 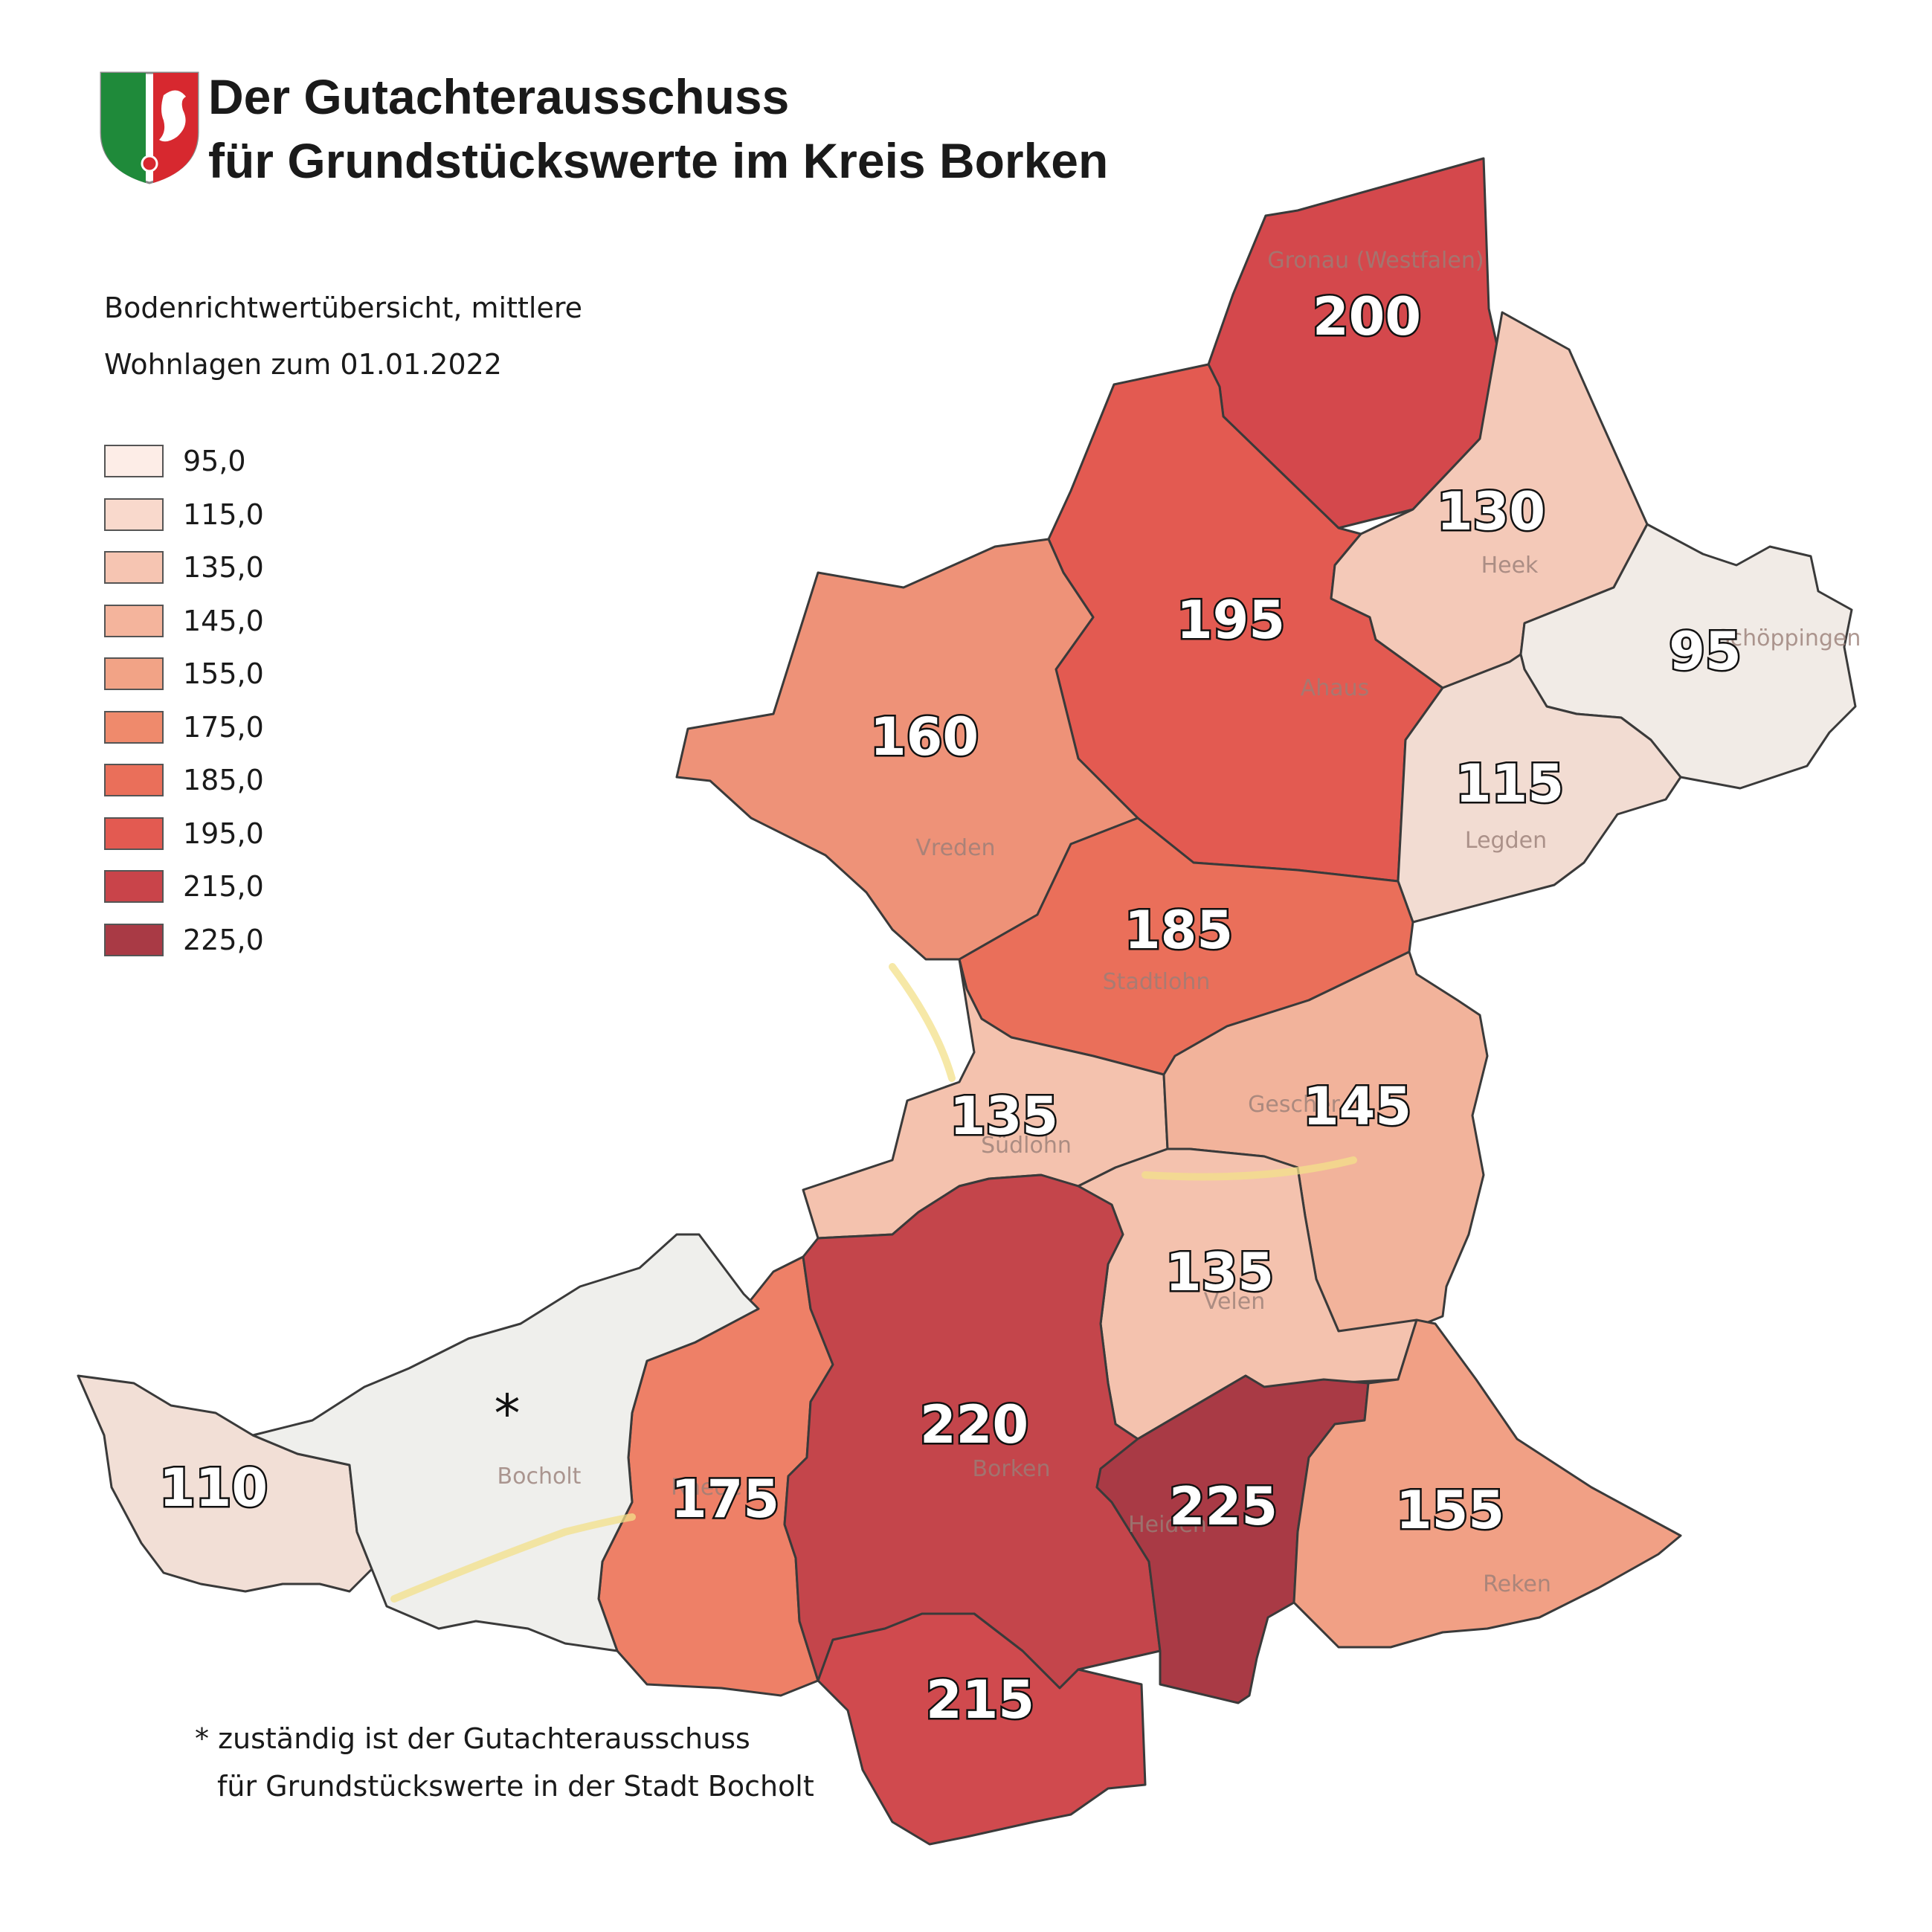 I want to click on legend-item: 155,0, so click(x=215, y=675).